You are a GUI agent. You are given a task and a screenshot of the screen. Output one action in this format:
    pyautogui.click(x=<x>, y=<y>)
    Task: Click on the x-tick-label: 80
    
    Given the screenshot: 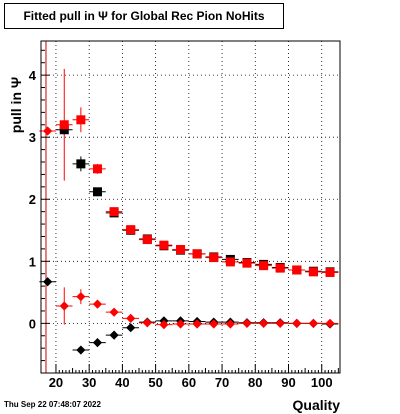 What is the action you would take?
    pyautogui.click(x=255, y=382)
    